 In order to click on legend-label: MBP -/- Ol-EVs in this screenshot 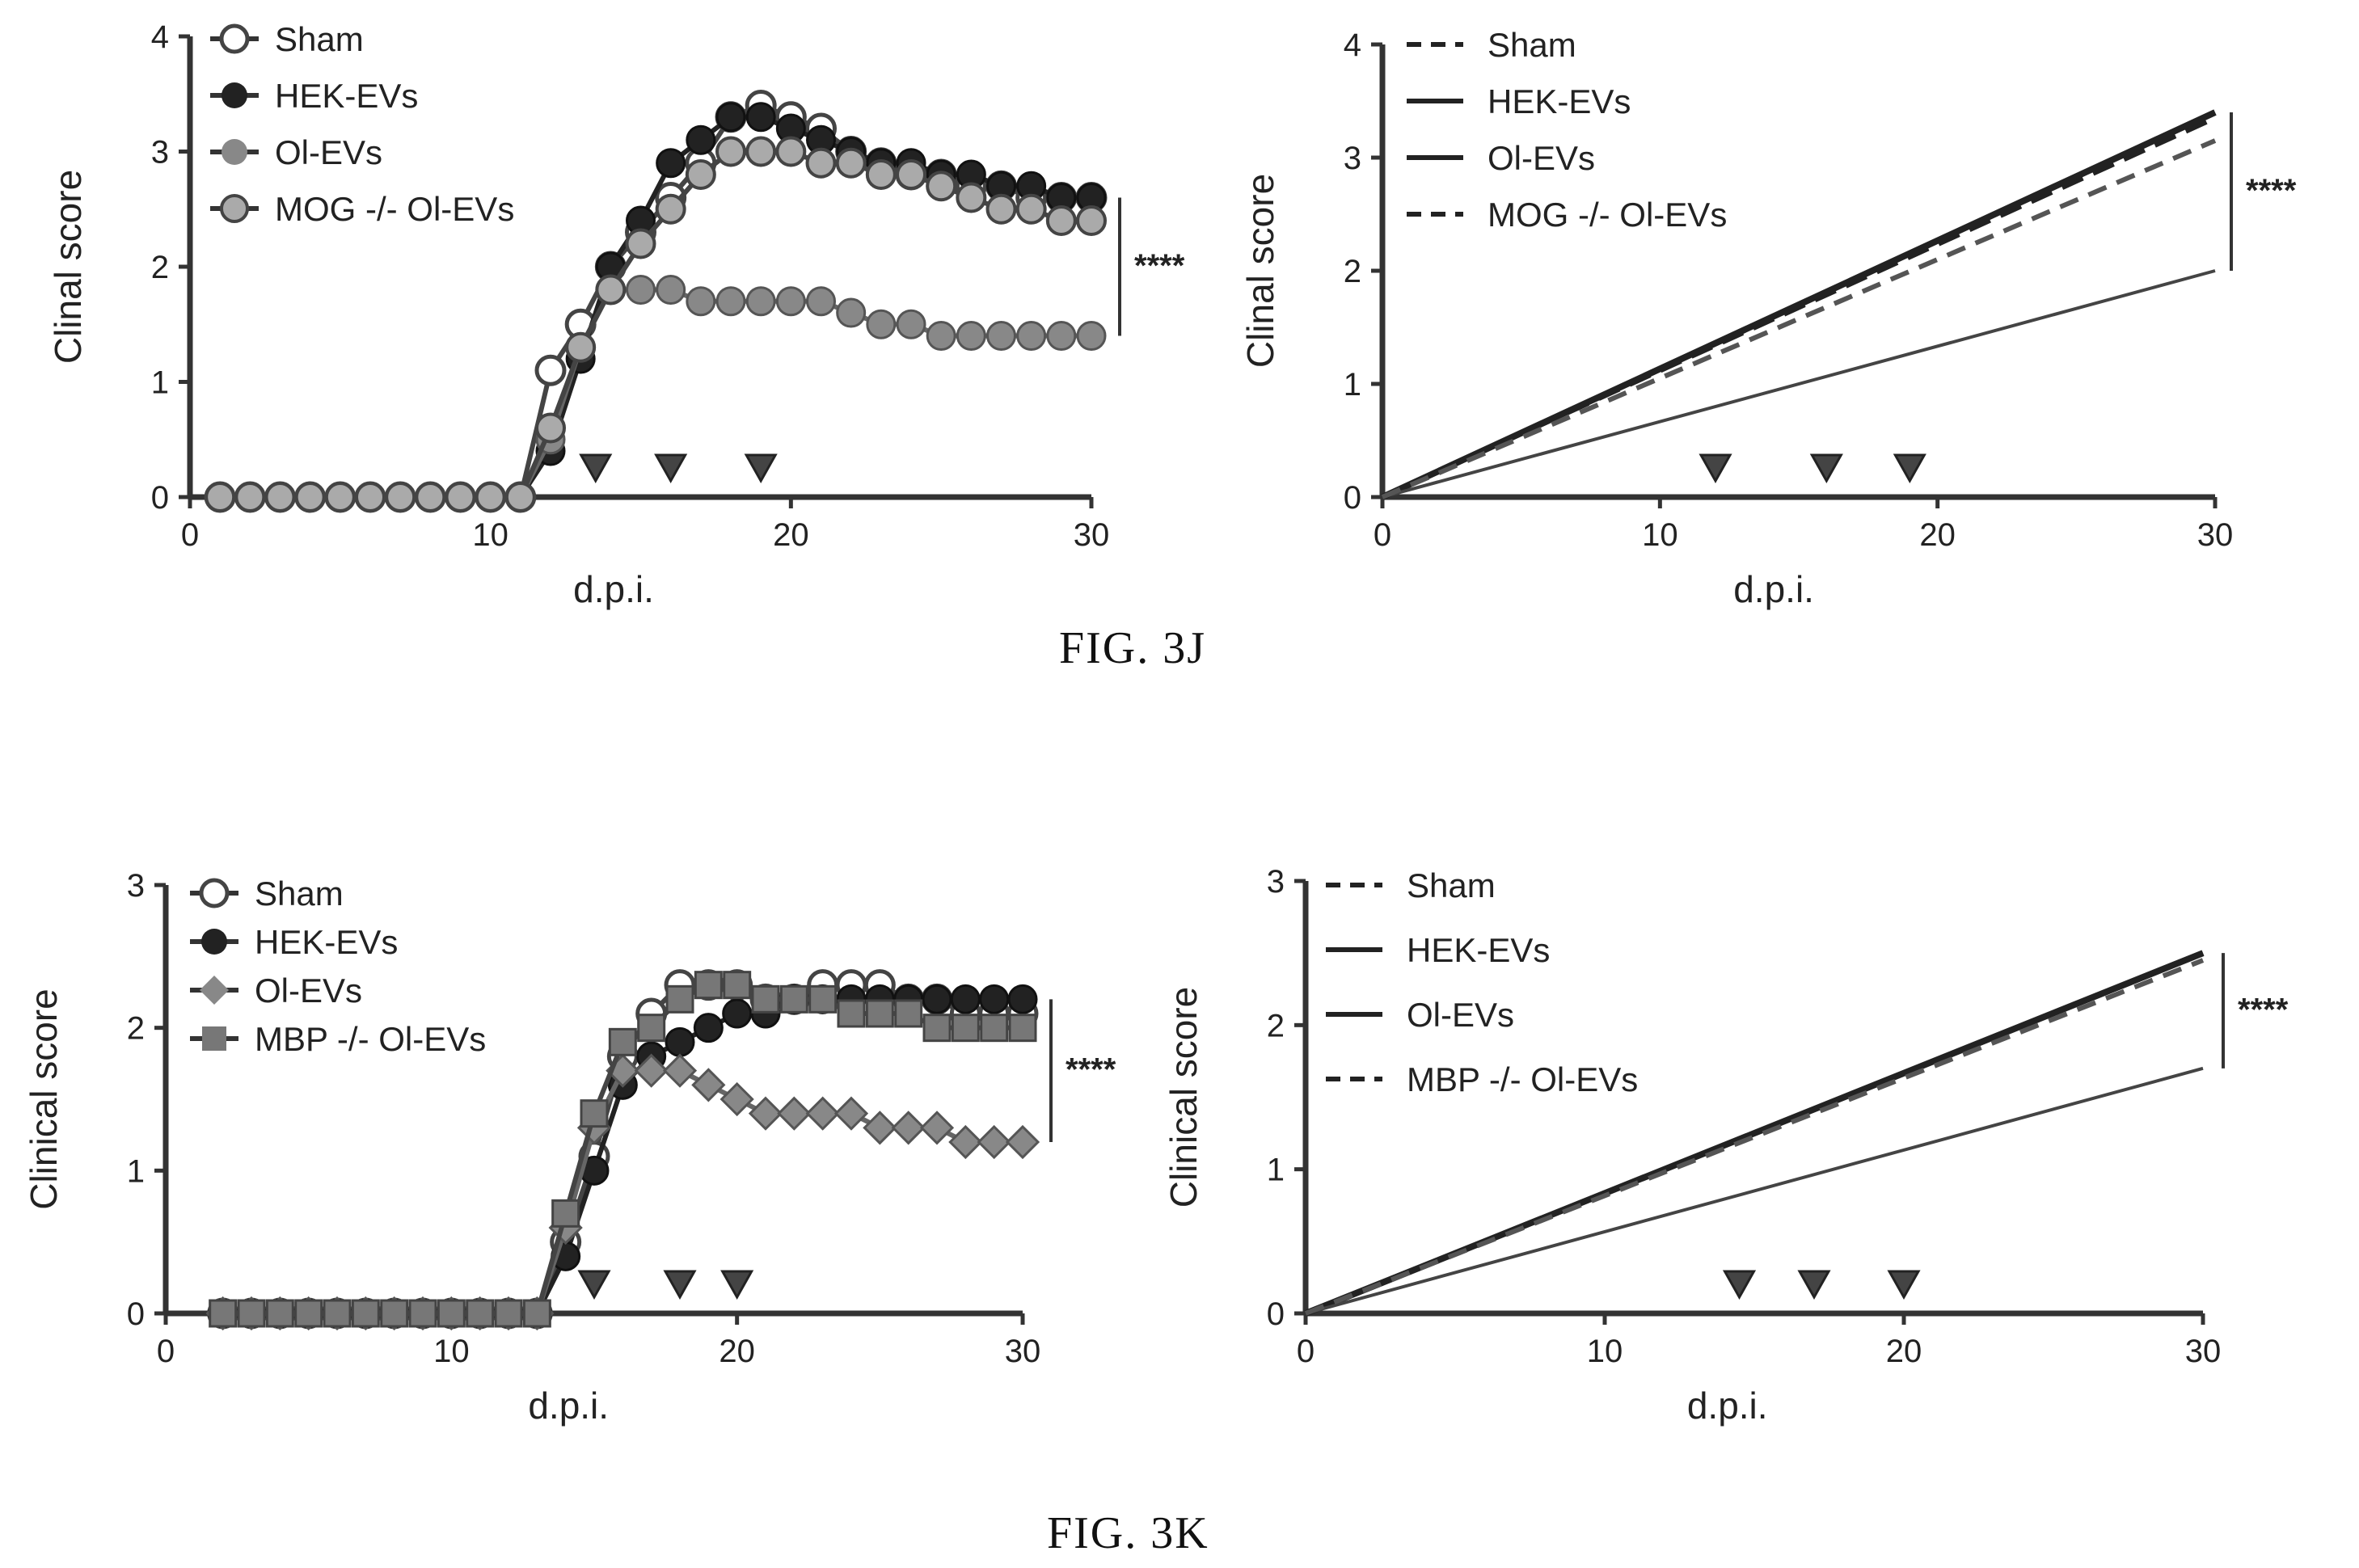, I will do `click(1523, 1079)`.